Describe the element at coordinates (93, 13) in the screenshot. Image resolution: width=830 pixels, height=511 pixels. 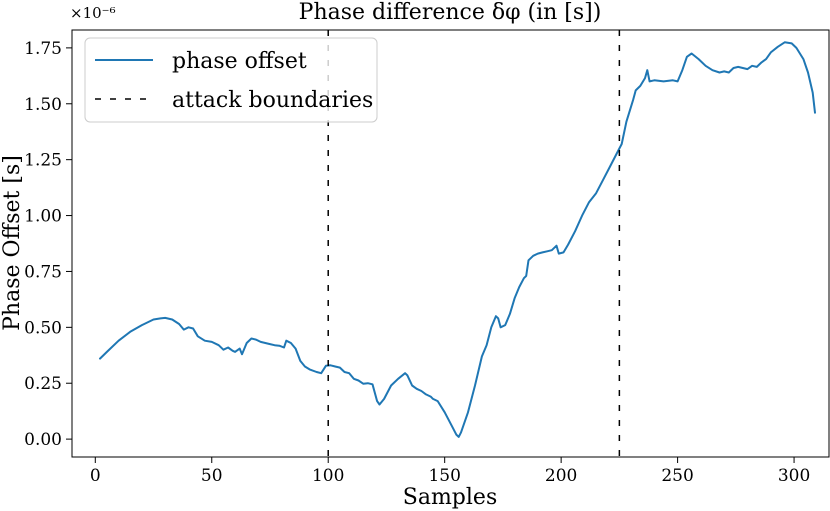
I see `y-scale-note: ×10⁻⁶` at that location.